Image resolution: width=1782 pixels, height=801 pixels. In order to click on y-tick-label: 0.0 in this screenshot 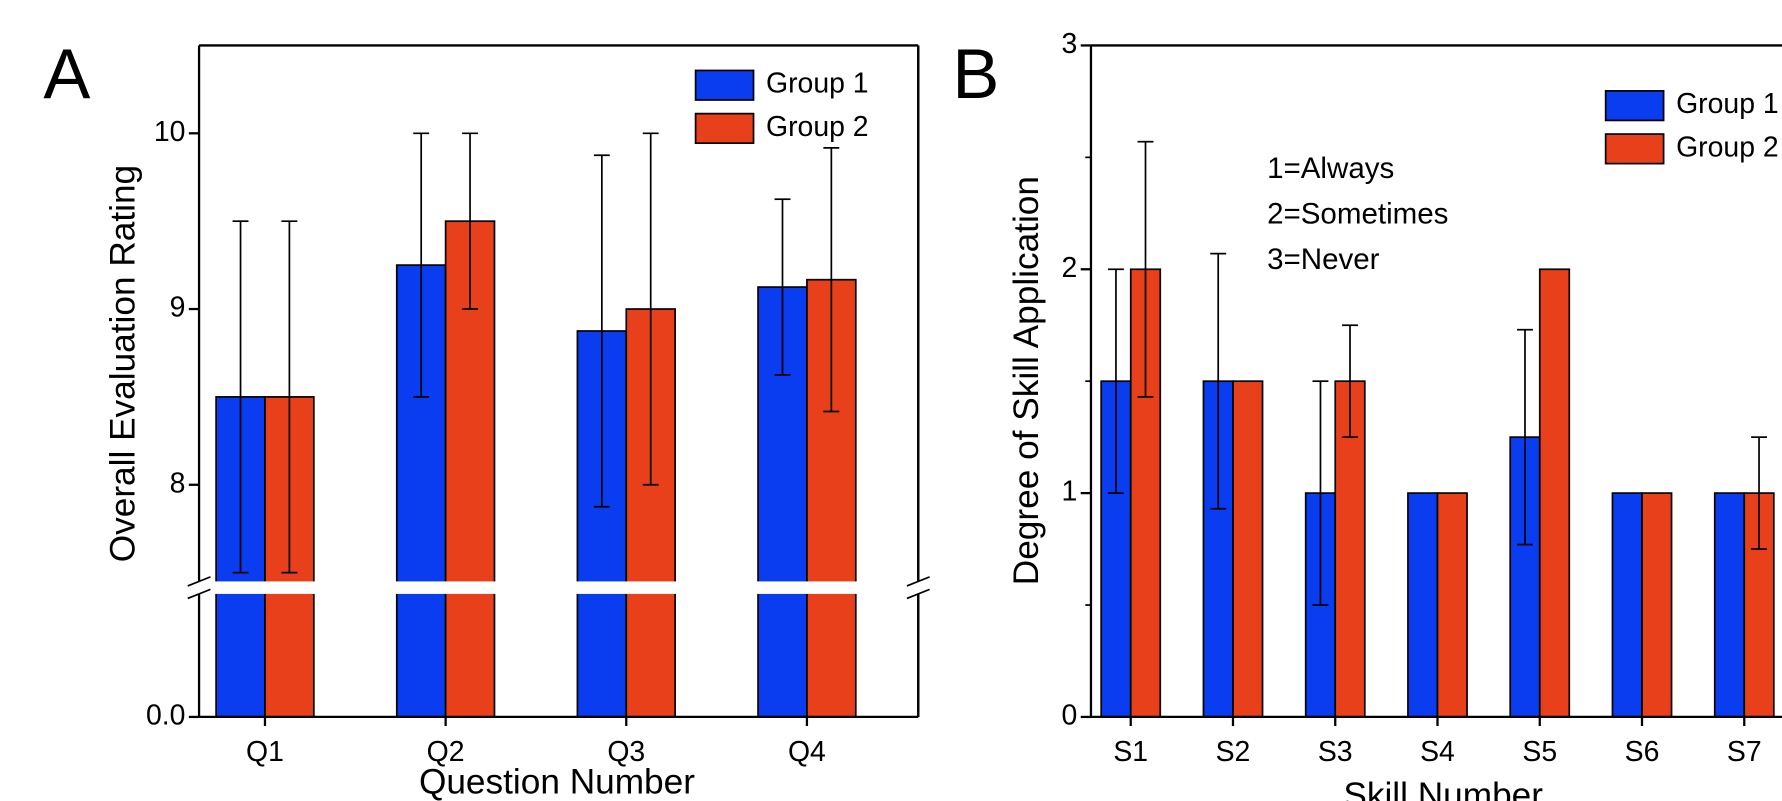, I will do `click(165, 715)`.